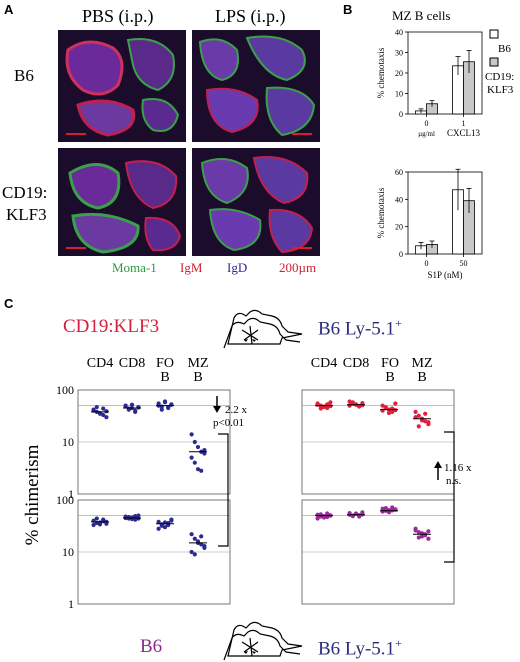 The image size is (520, 662). What do you see at coordinates (165, 363) in the screenshot?
I see `col-fo-left: FO` at bounding box center [165, 363].